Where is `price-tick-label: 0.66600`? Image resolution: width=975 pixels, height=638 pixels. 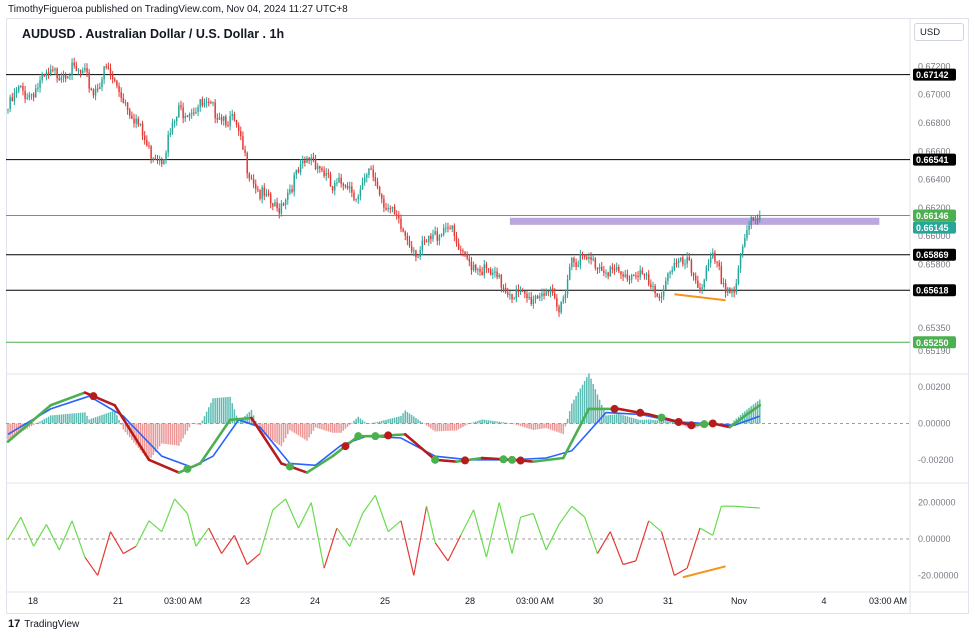 price-tick-label: 0.66600 is located at coordinates (934, 151).